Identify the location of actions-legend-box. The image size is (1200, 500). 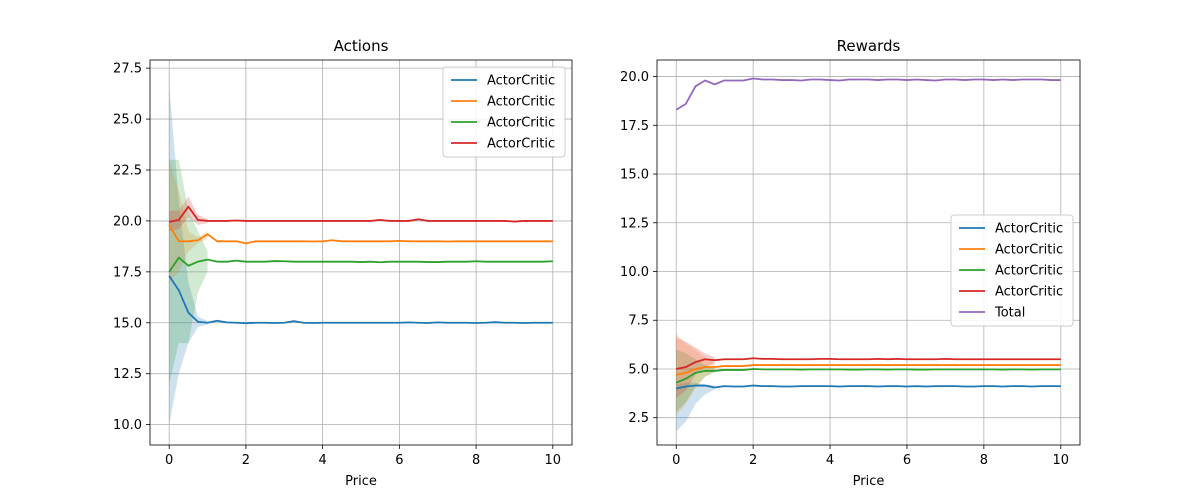
(504, 112).